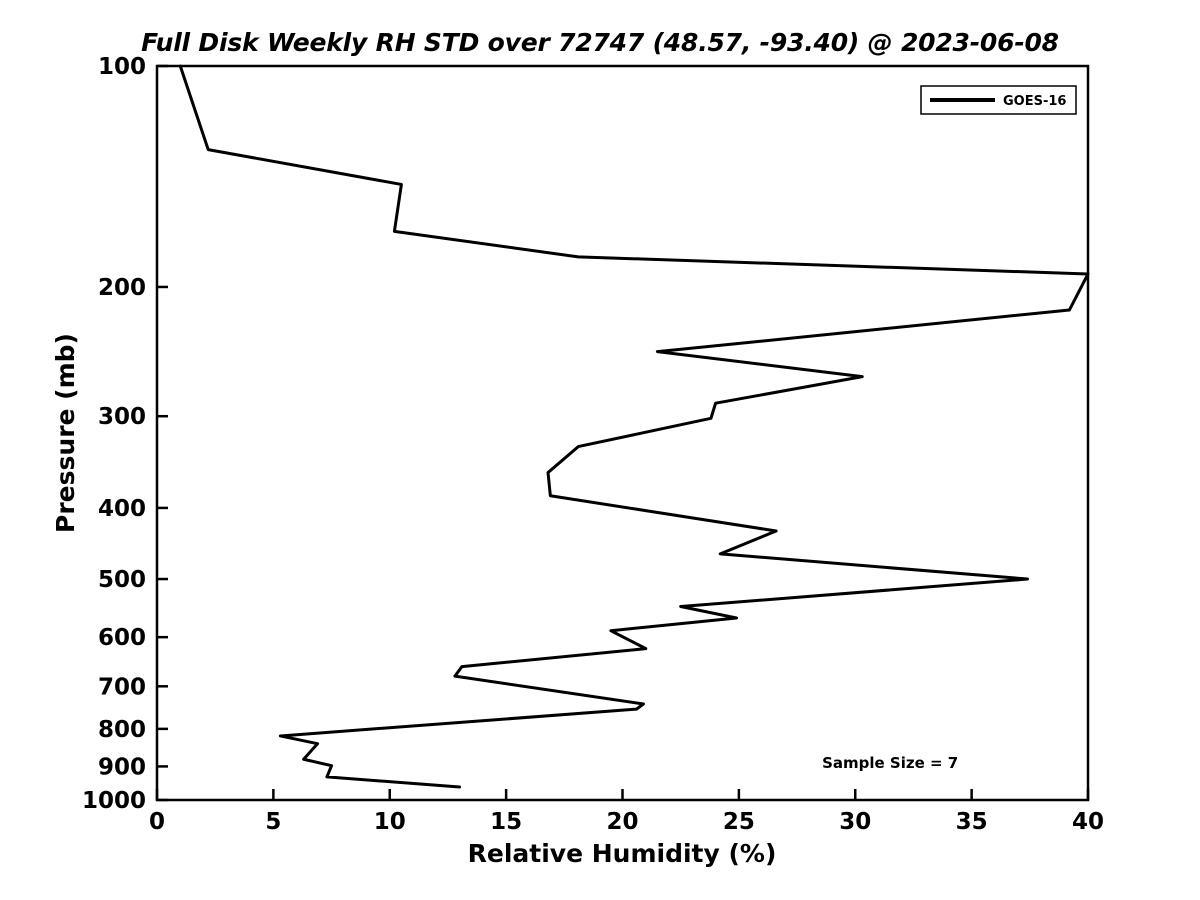 This screenshot has height=900, width=1200. Describe the element at coordinates (65, 433) in the screenshot. I see `y-axis-title: Pressure (mb)` at that location.